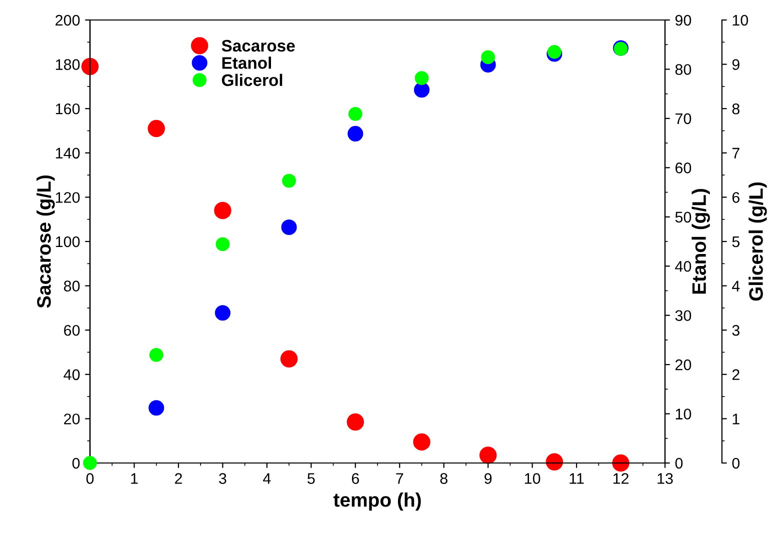 The width and height of the screenshot is (781, 533). I want to click on x-tick-label: 6, so click(355, 478).